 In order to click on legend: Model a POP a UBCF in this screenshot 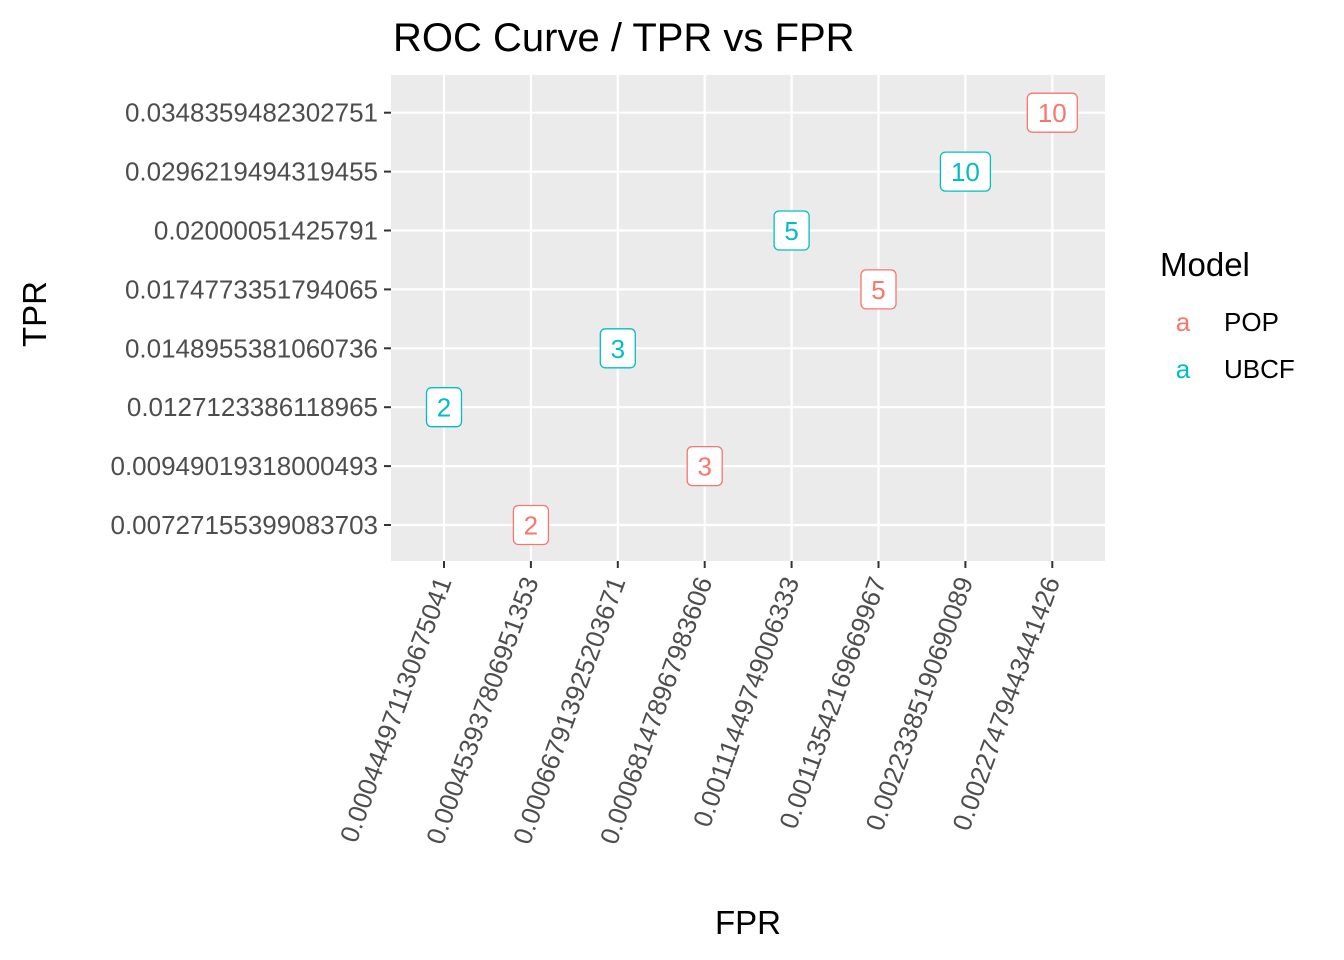, I will do `click(1227, 315)`.